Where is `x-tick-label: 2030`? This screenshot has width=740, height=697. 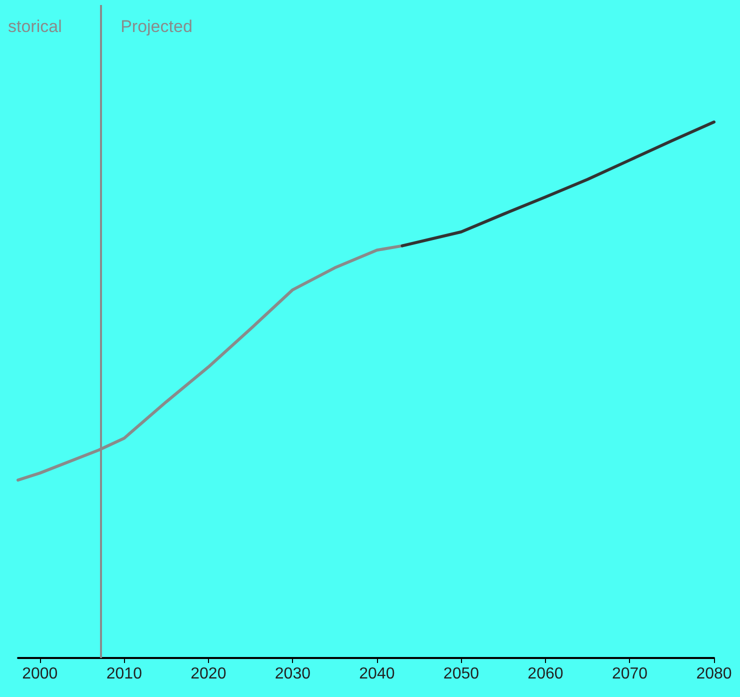 x-tick-label: 2030 is located at coordinates (292, 674).